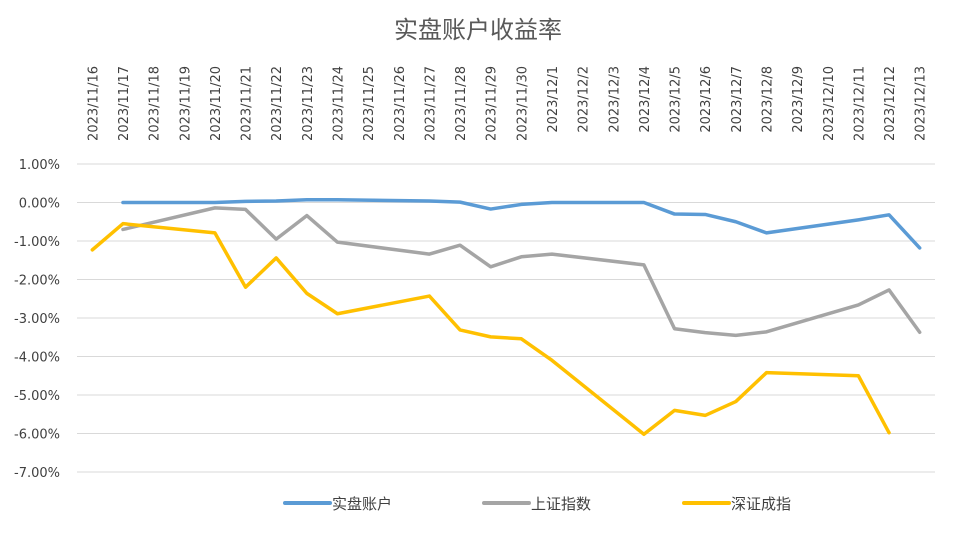 Image resolution: width=960 pixels, height=542 pixels. What do you see at coordinates (645, 99) in the screenshot?
I see `x-tick-label: 2023/12/4` at bounding box center [645, 99].